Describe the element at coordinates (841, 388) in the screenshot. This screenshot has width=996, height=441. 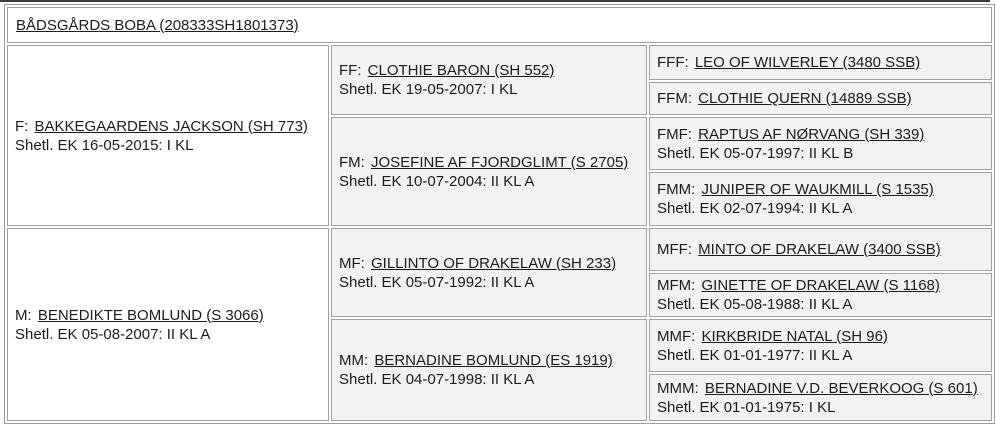
I see `ancestor-link-mmm: BERNADINE V.D. BEVERKOOG (S 601)` at that location.